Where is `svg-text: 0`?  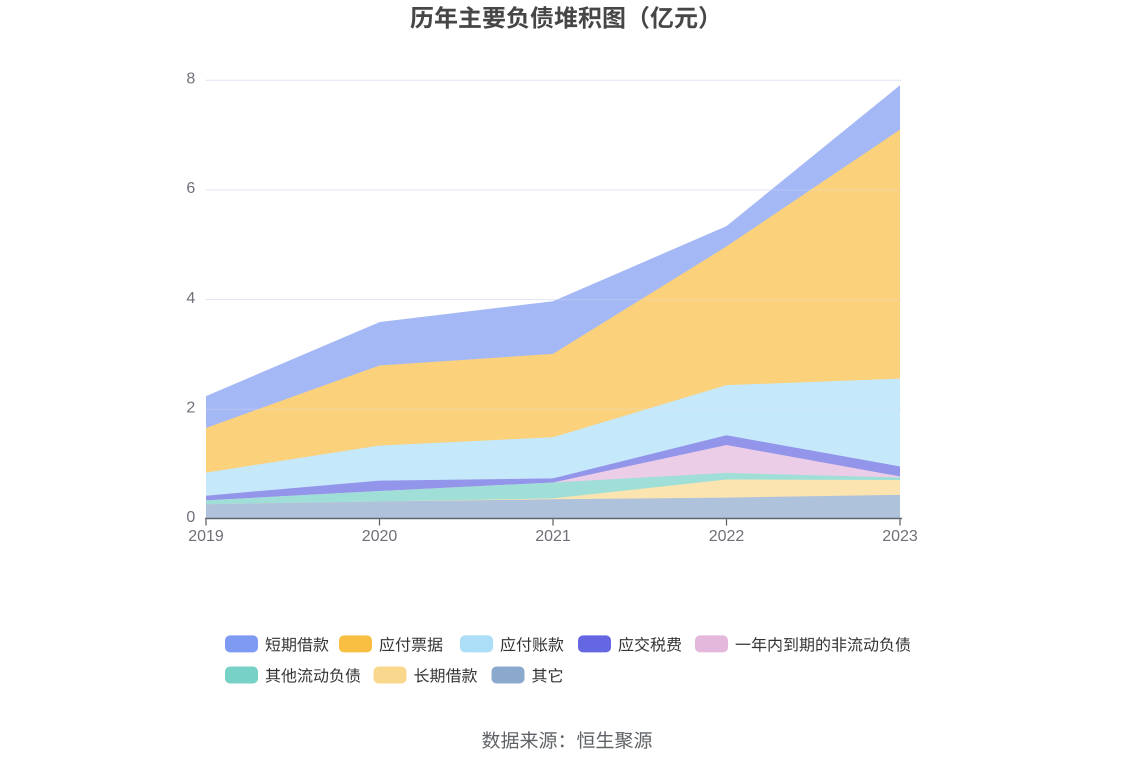 svg-text: 0 is located at coordinates (190, 517).